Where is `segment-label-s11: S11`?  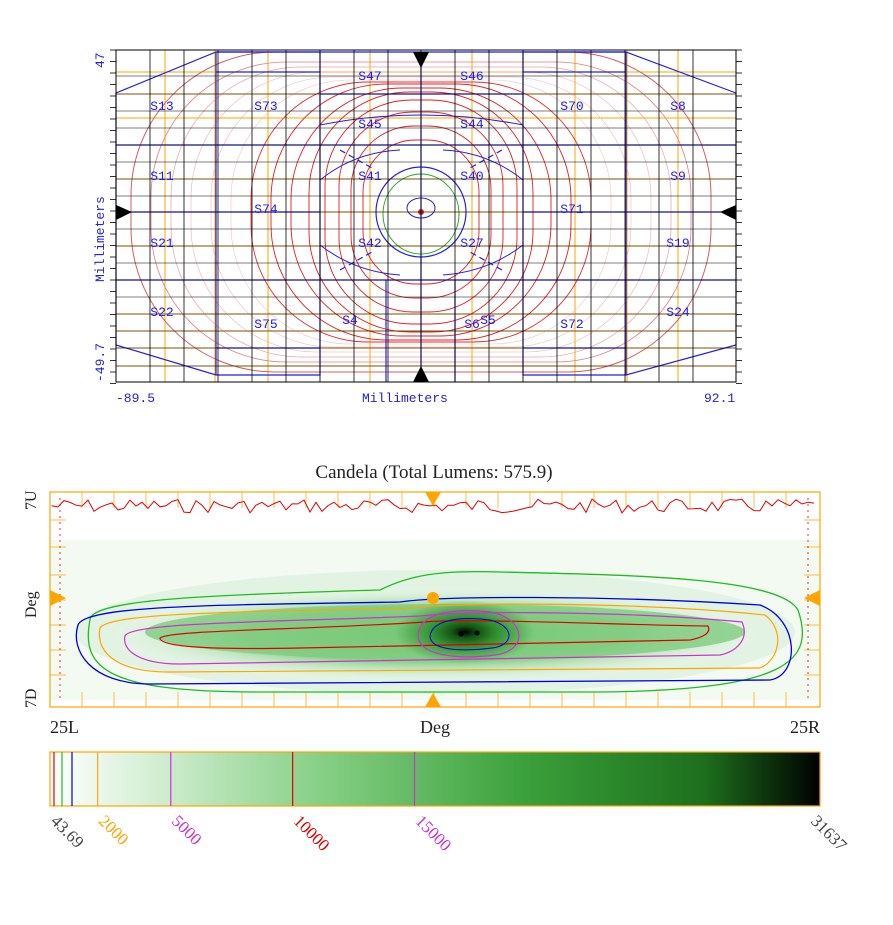 segment-label-s11: S11 is located at coordinates (162, 176).